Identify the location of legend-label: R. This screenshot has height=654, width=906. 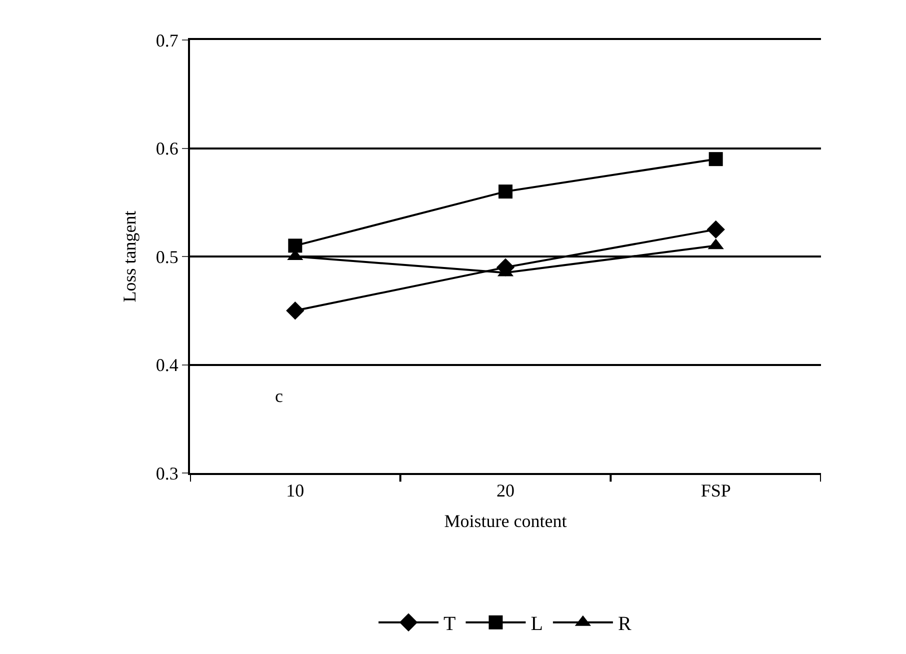
(625, 624).